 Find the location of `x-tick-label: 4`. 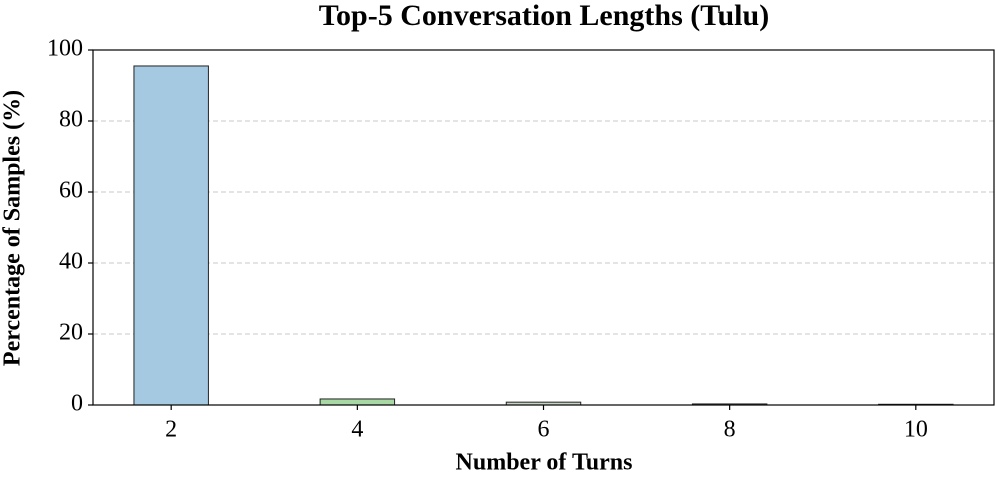

x-tick-label: 4 is located at coordinates (357, 430).